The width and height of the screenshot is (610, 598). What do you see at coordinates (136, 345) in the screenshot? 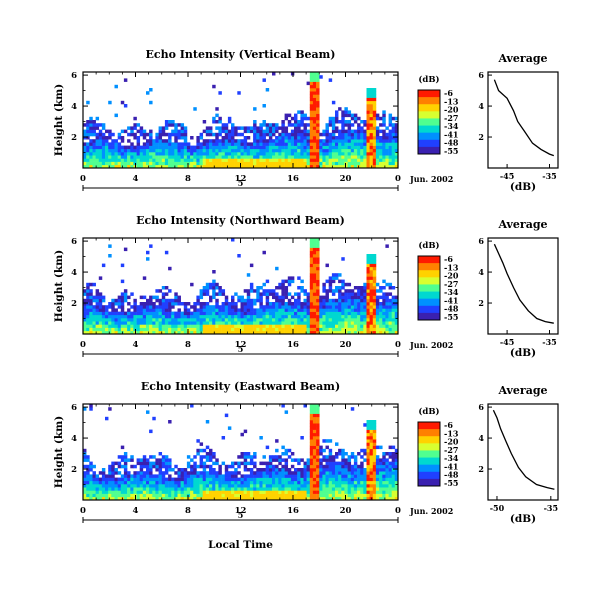
I see `x-tick-label: 4` at bounding box center [136, 345].